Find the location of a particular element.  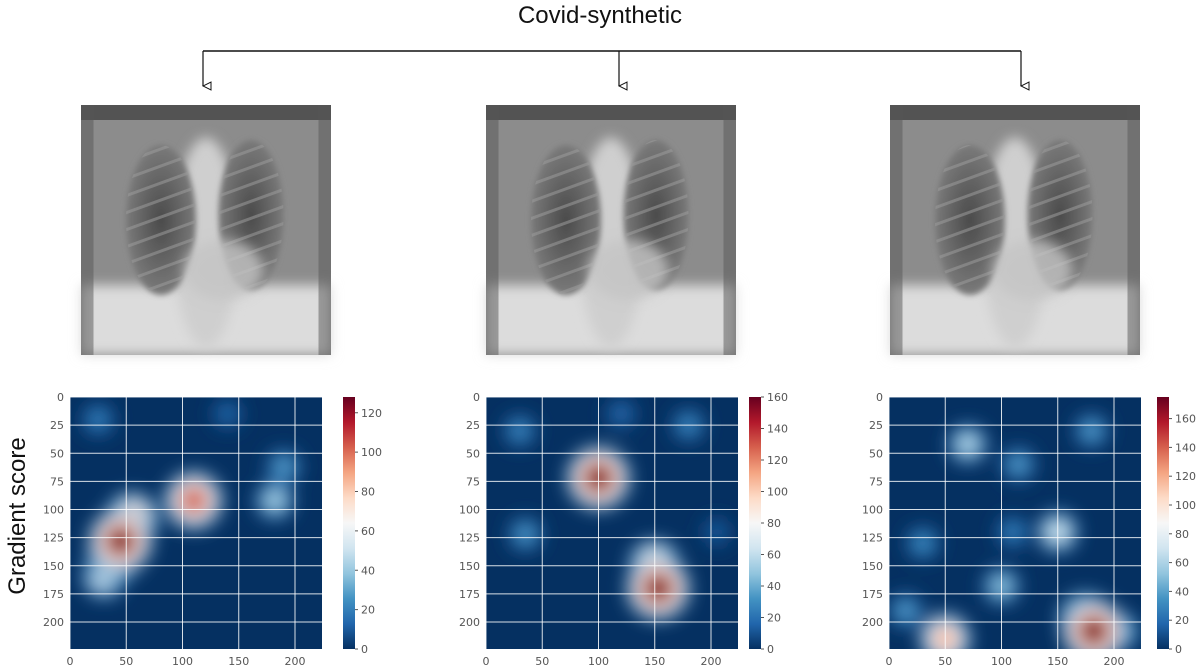

figure-title: Covid-synthetic is located at coordinates (600, 15).